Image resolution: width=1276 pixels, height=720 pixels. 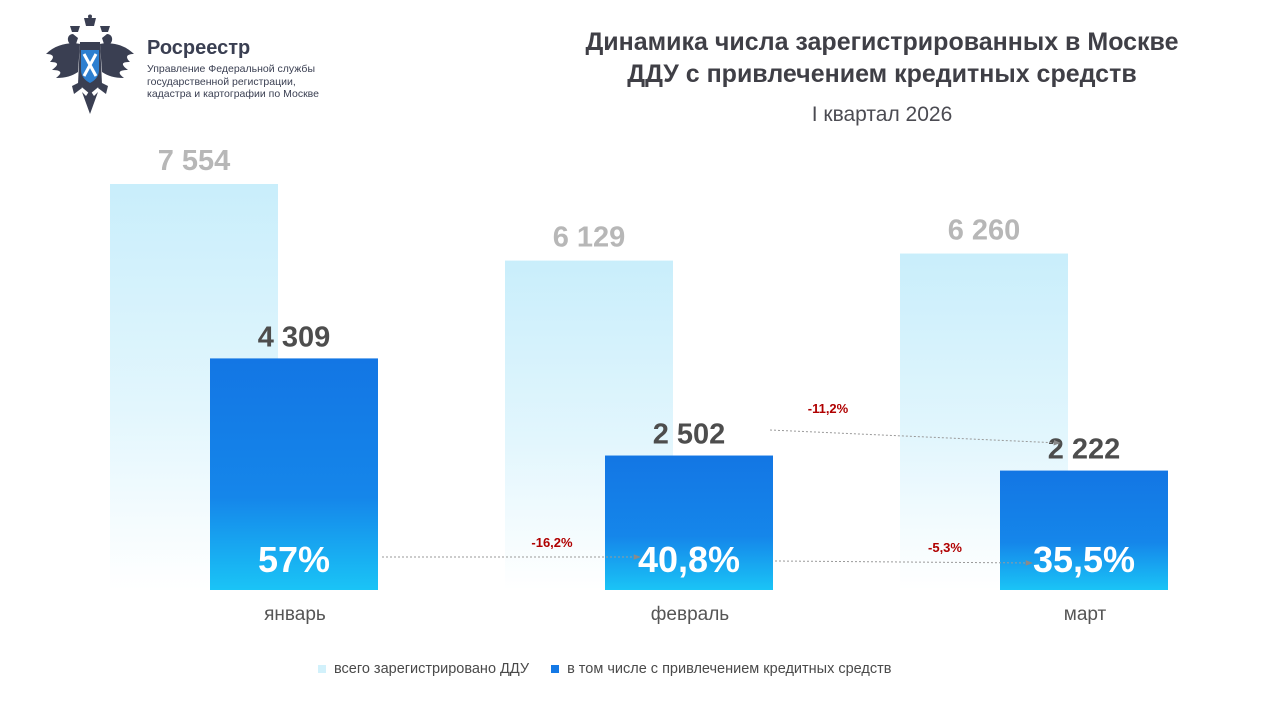 What do you see at coordinates (984, 231) in the screenshot?
I see `data-label-total: 6 260` at bounding box center [984, 231].